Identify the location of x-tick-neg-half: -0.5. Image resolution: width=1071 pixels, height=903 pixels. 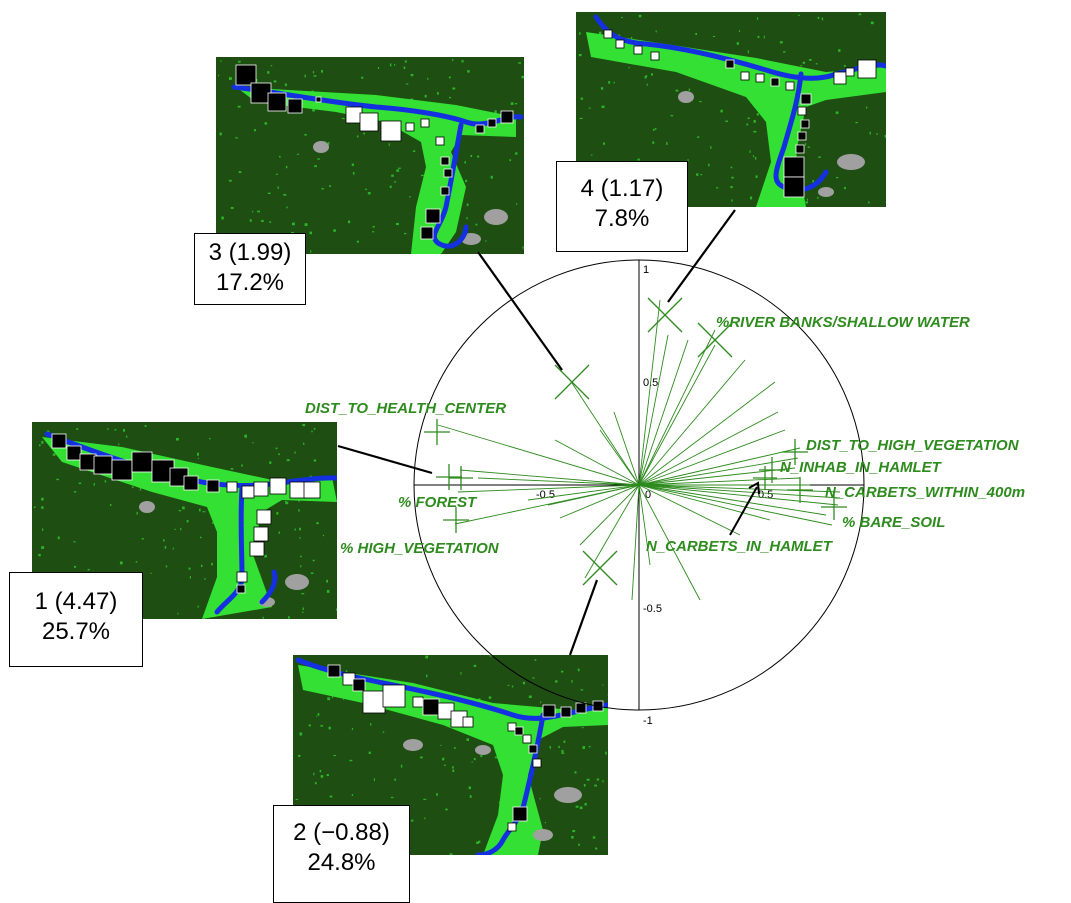
(545, 495).